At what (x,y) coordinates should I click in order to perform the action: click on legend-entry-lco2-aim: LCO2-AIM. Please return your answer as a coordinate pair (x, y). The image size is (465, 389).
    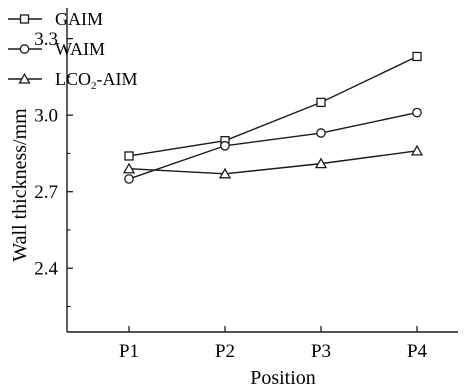
    Looking at the image, I should click on (73, 80).